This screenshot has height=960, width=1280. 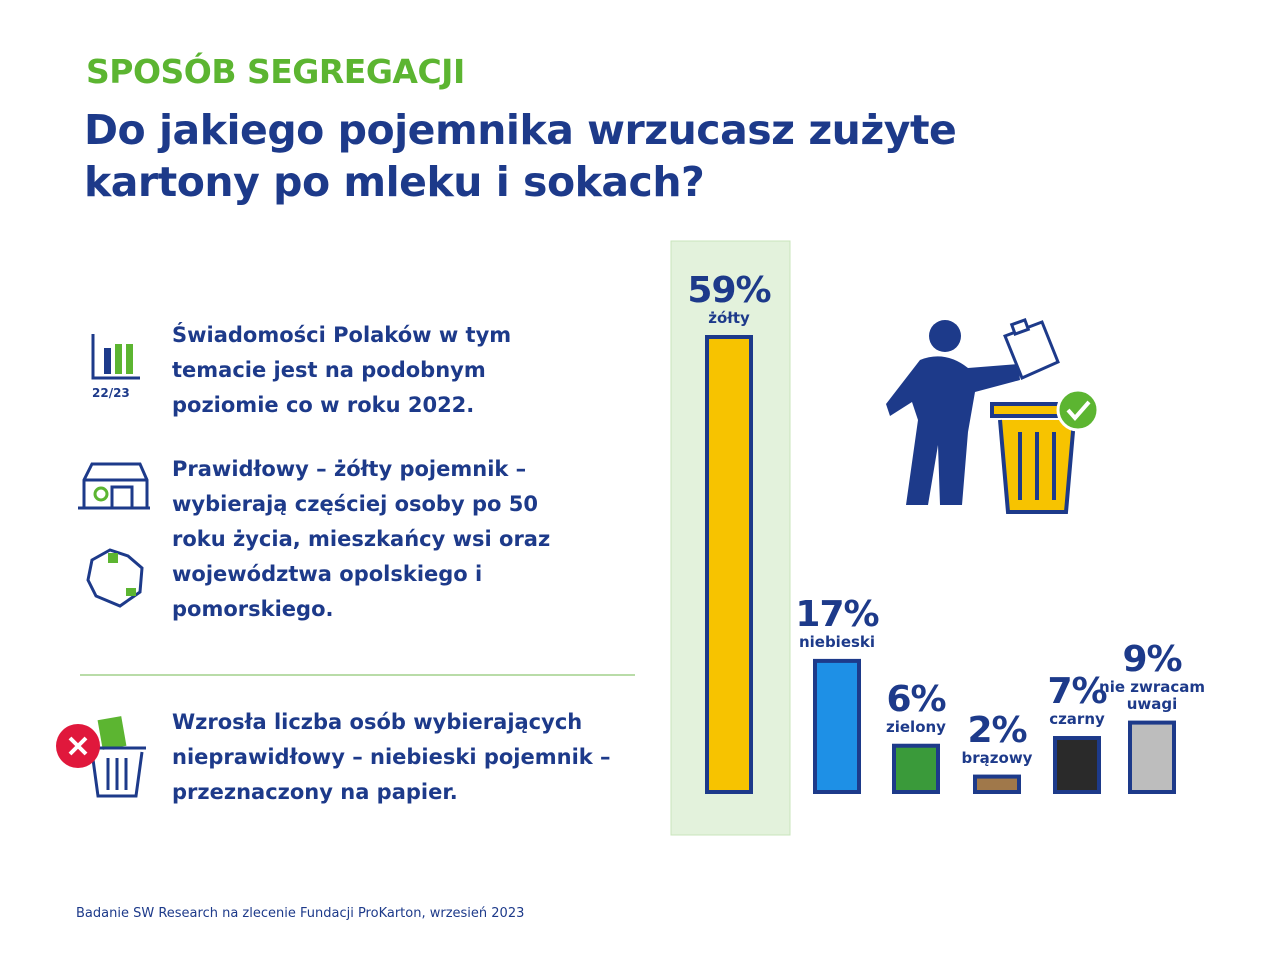 I want to click on bar-label: 6% zielony, so click(x=916, y=707).